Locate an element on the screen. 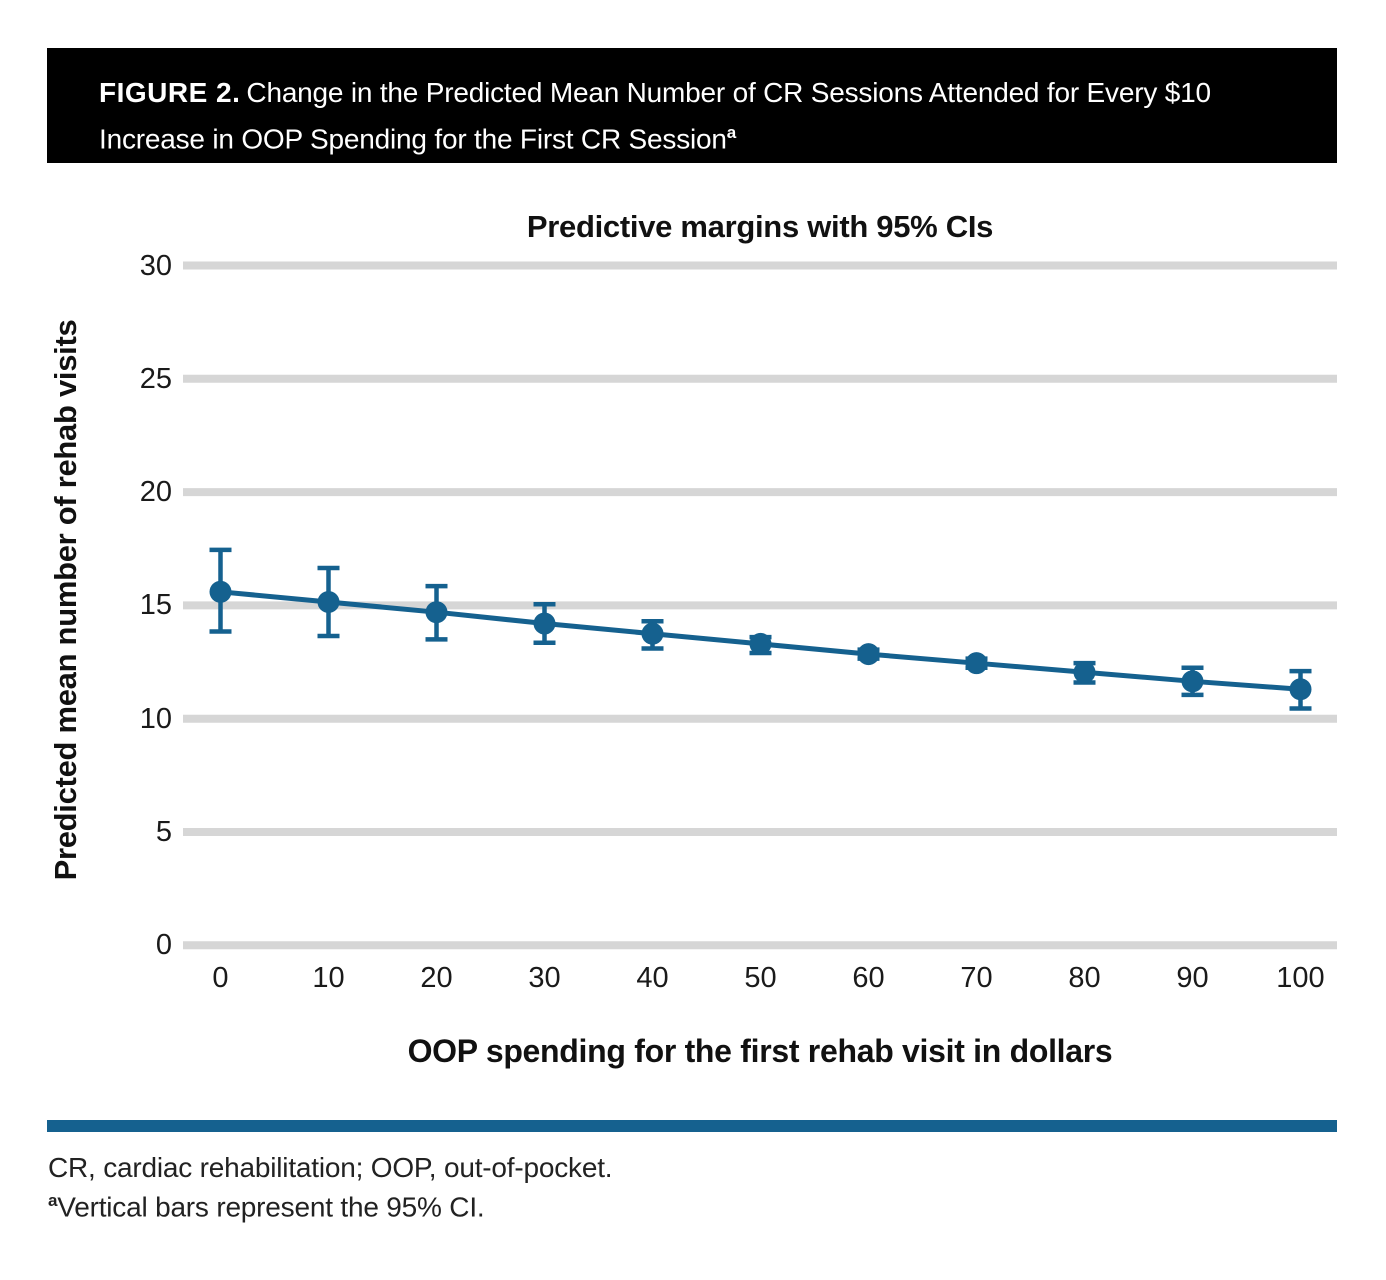 The height and width of the screenshot is (1280, 1386). data-point-x60 is located at coordinates (868, 654).